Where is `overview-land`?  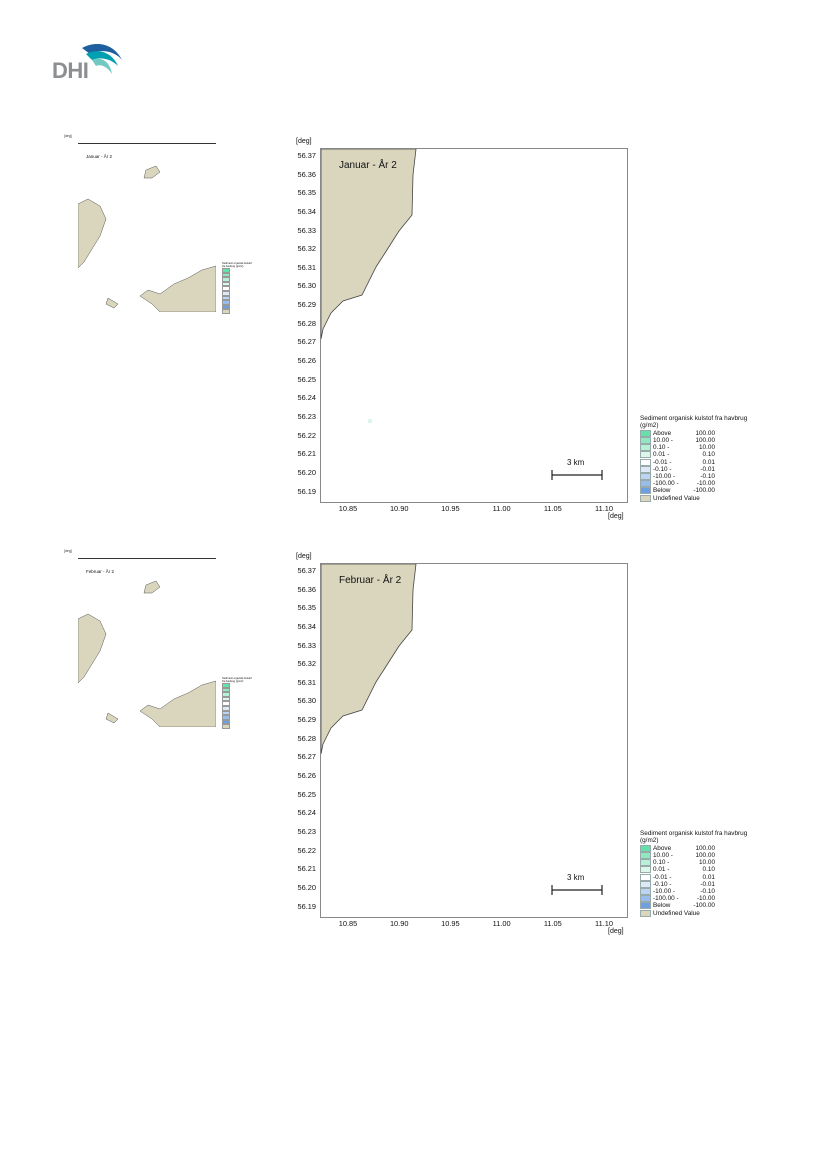 overview-land is located at coordinates (147, 238).